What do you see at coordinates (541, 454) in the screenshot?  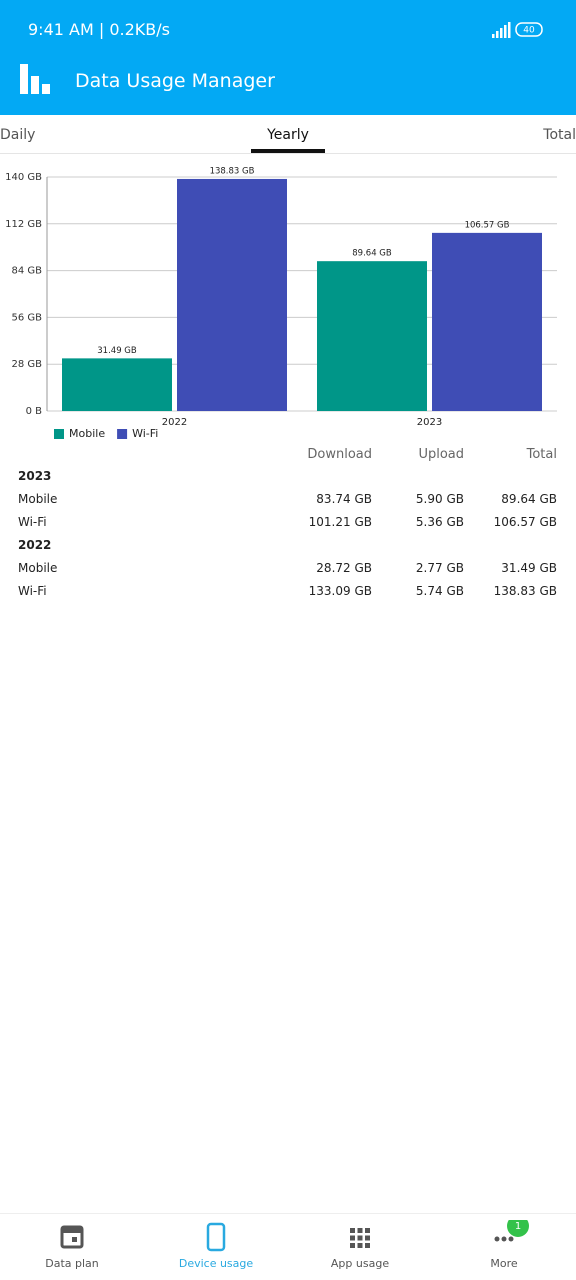 I see `table-column-header: Total` at bounding box center [541, 454].